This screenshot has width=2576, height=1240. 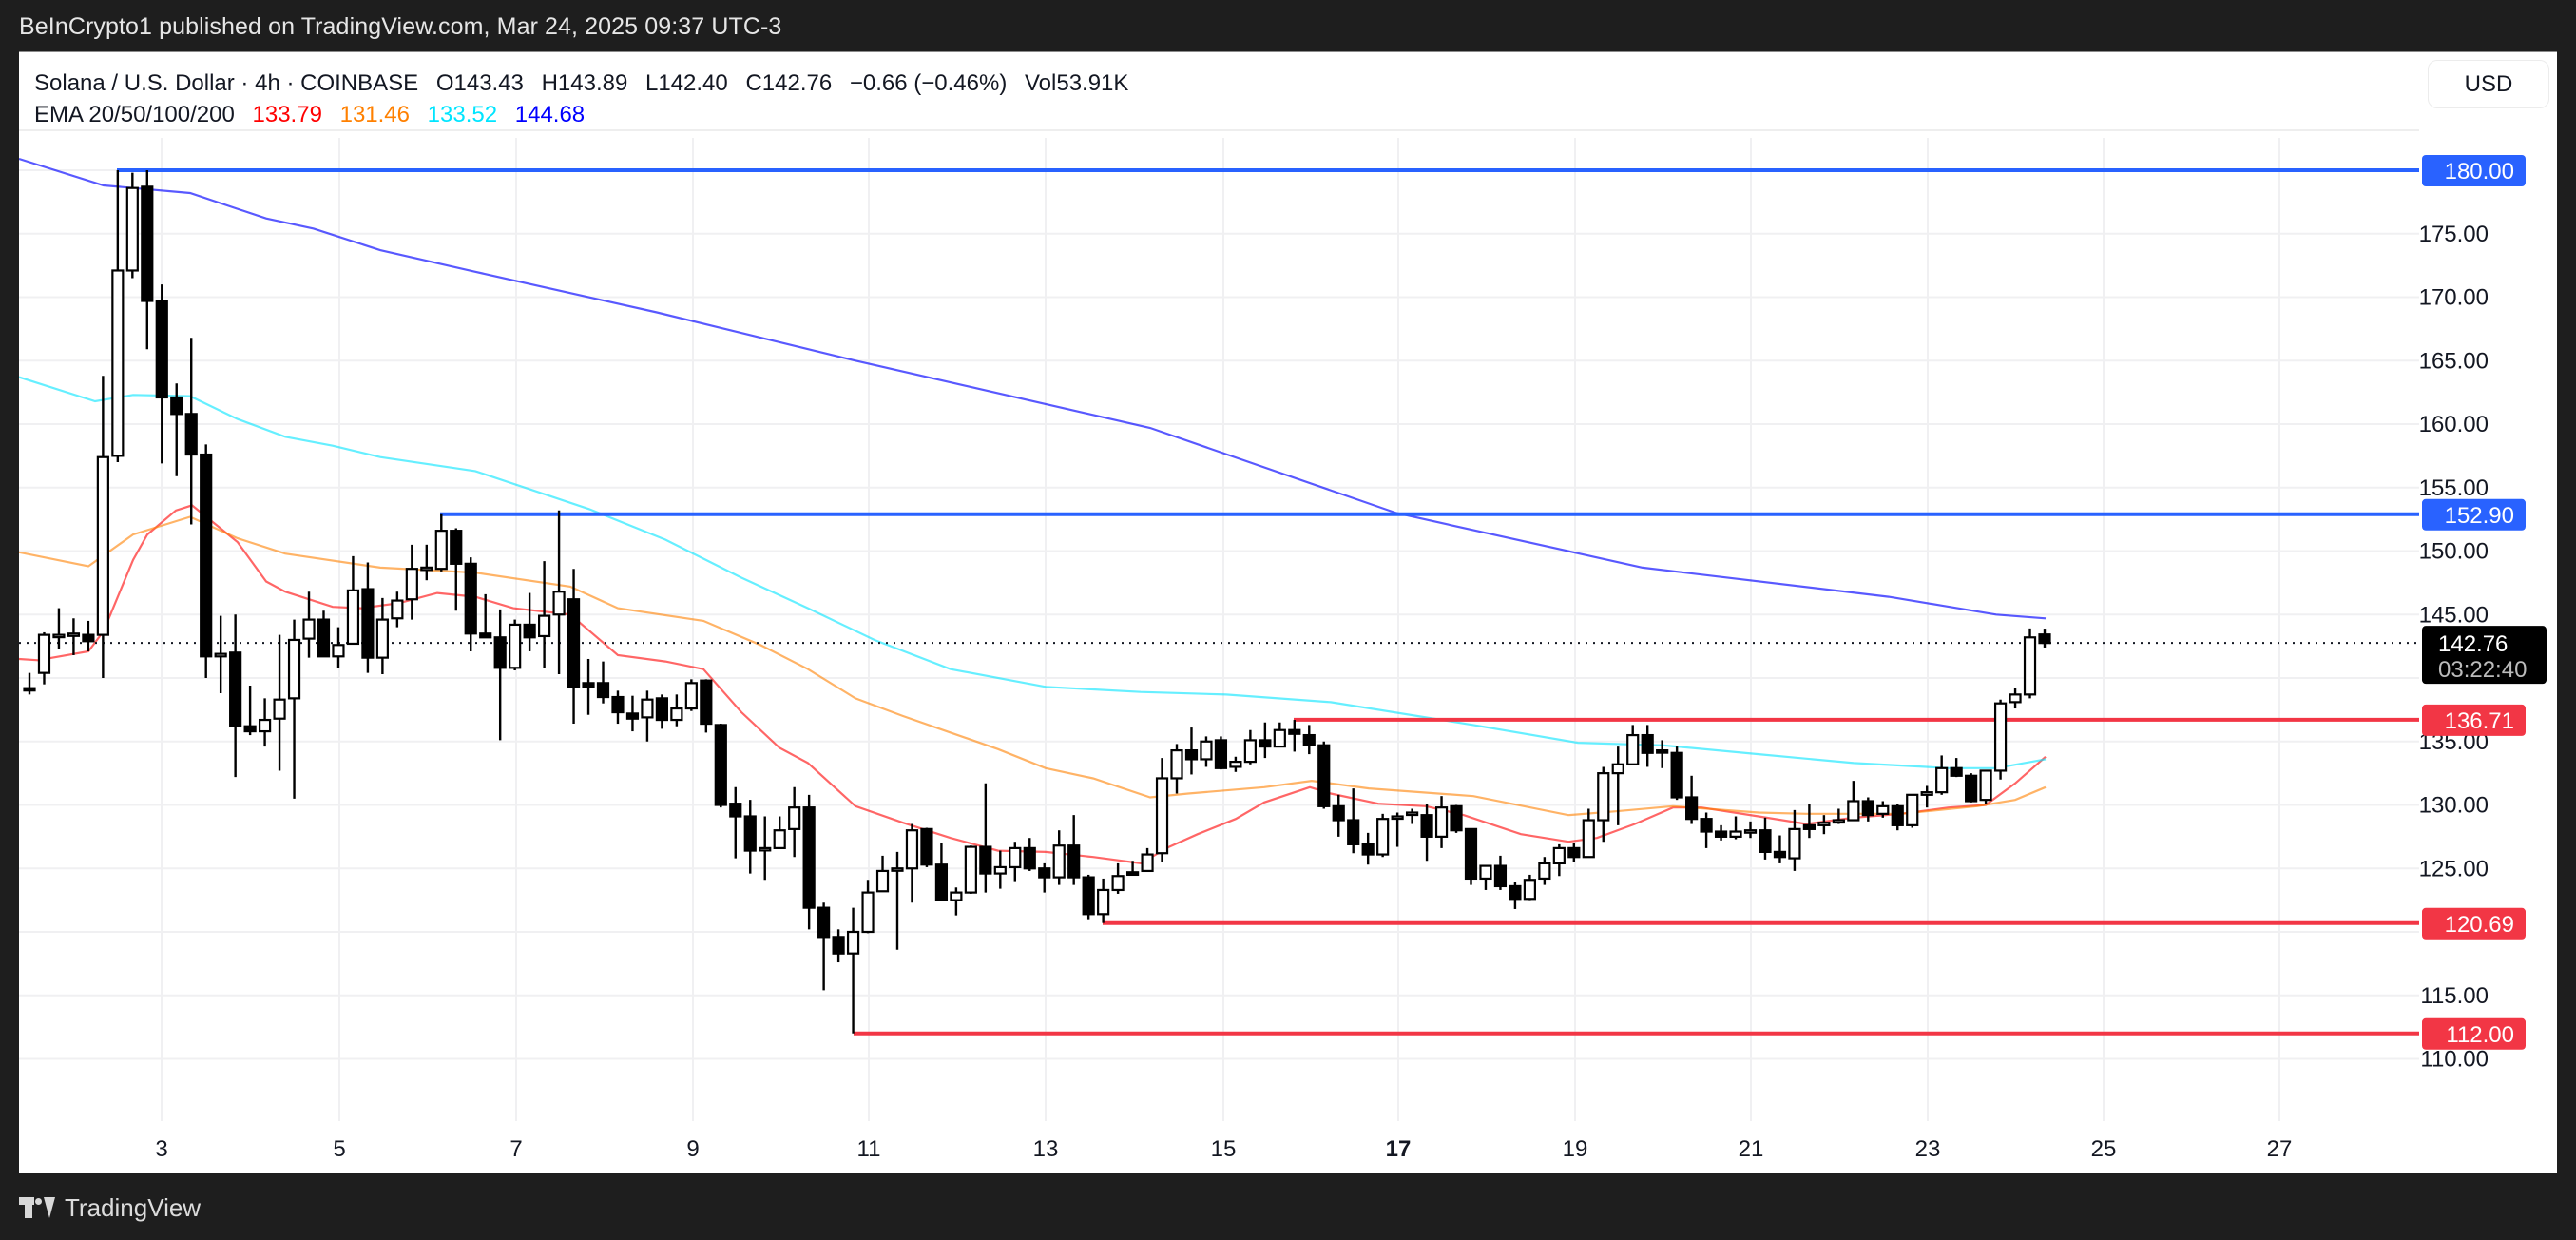 I want to click on footer-brand: TradingView, so click(x=133, y=1207).